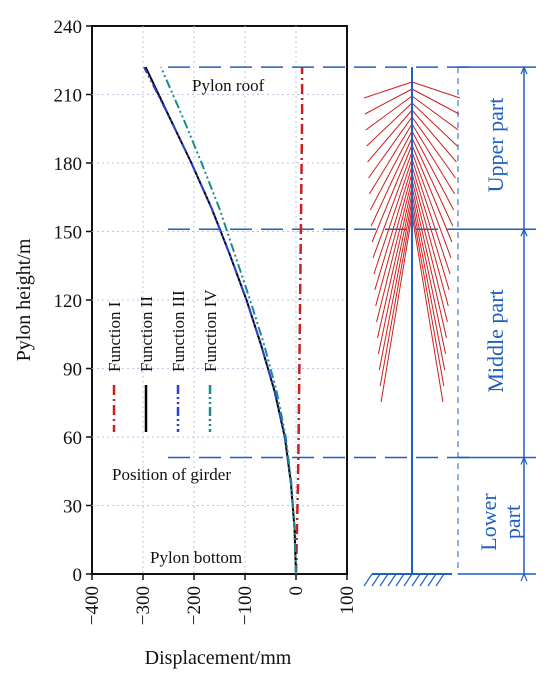 Image resolution: width=550 pixels, height=683 pixels. What do you see at coordinates (228, 85) in the screenshot?
I see `annotation-pylon-roof: Pylon roof` at bounding box center [228, 85].